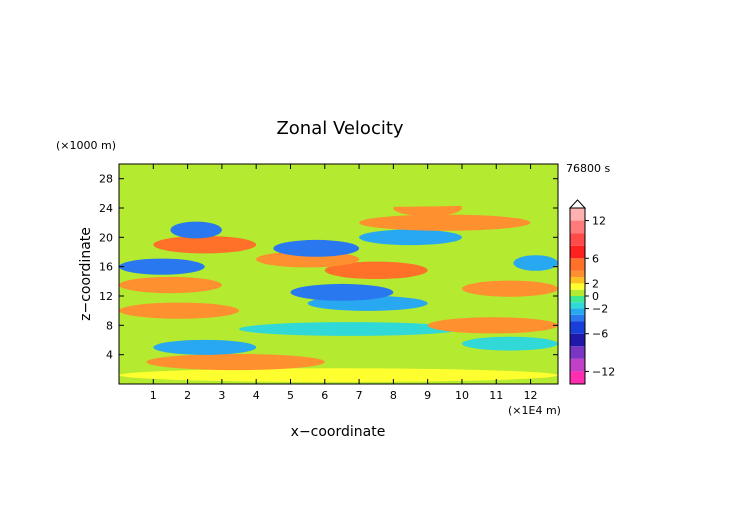  I want to click on y-tick-label: 20, so click(106, 237).